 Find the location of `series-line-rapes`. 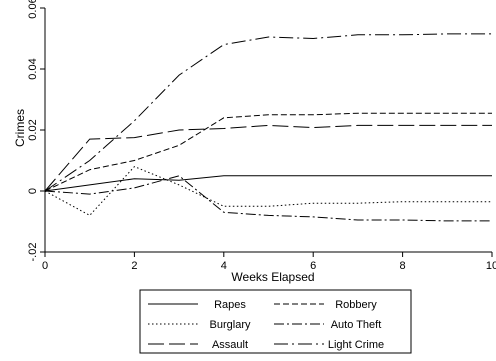

series-line-rapes is located at coordinates (268, 183).